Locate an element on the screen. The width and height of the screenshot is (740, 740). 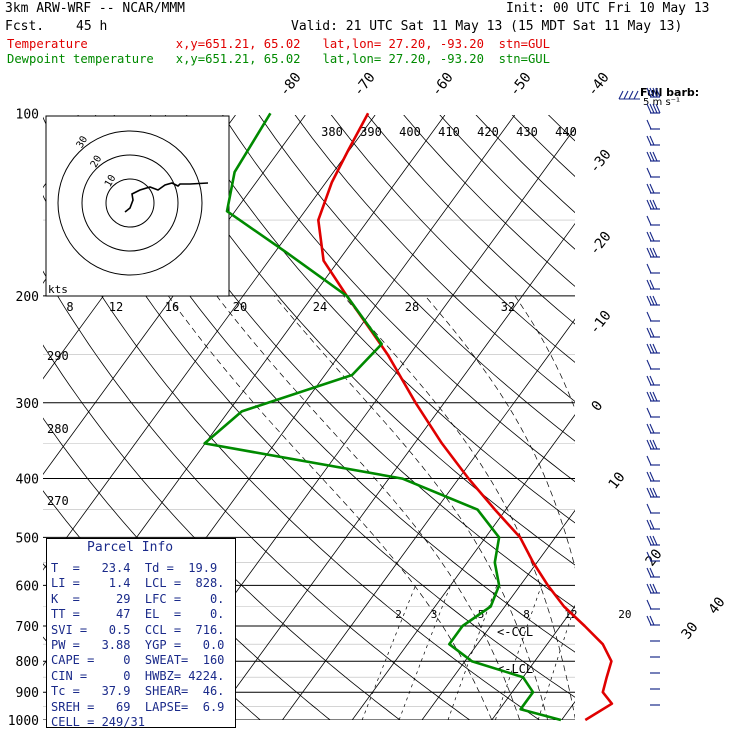
hodo-ring-label: 30 is located at coordinates (83, 142).